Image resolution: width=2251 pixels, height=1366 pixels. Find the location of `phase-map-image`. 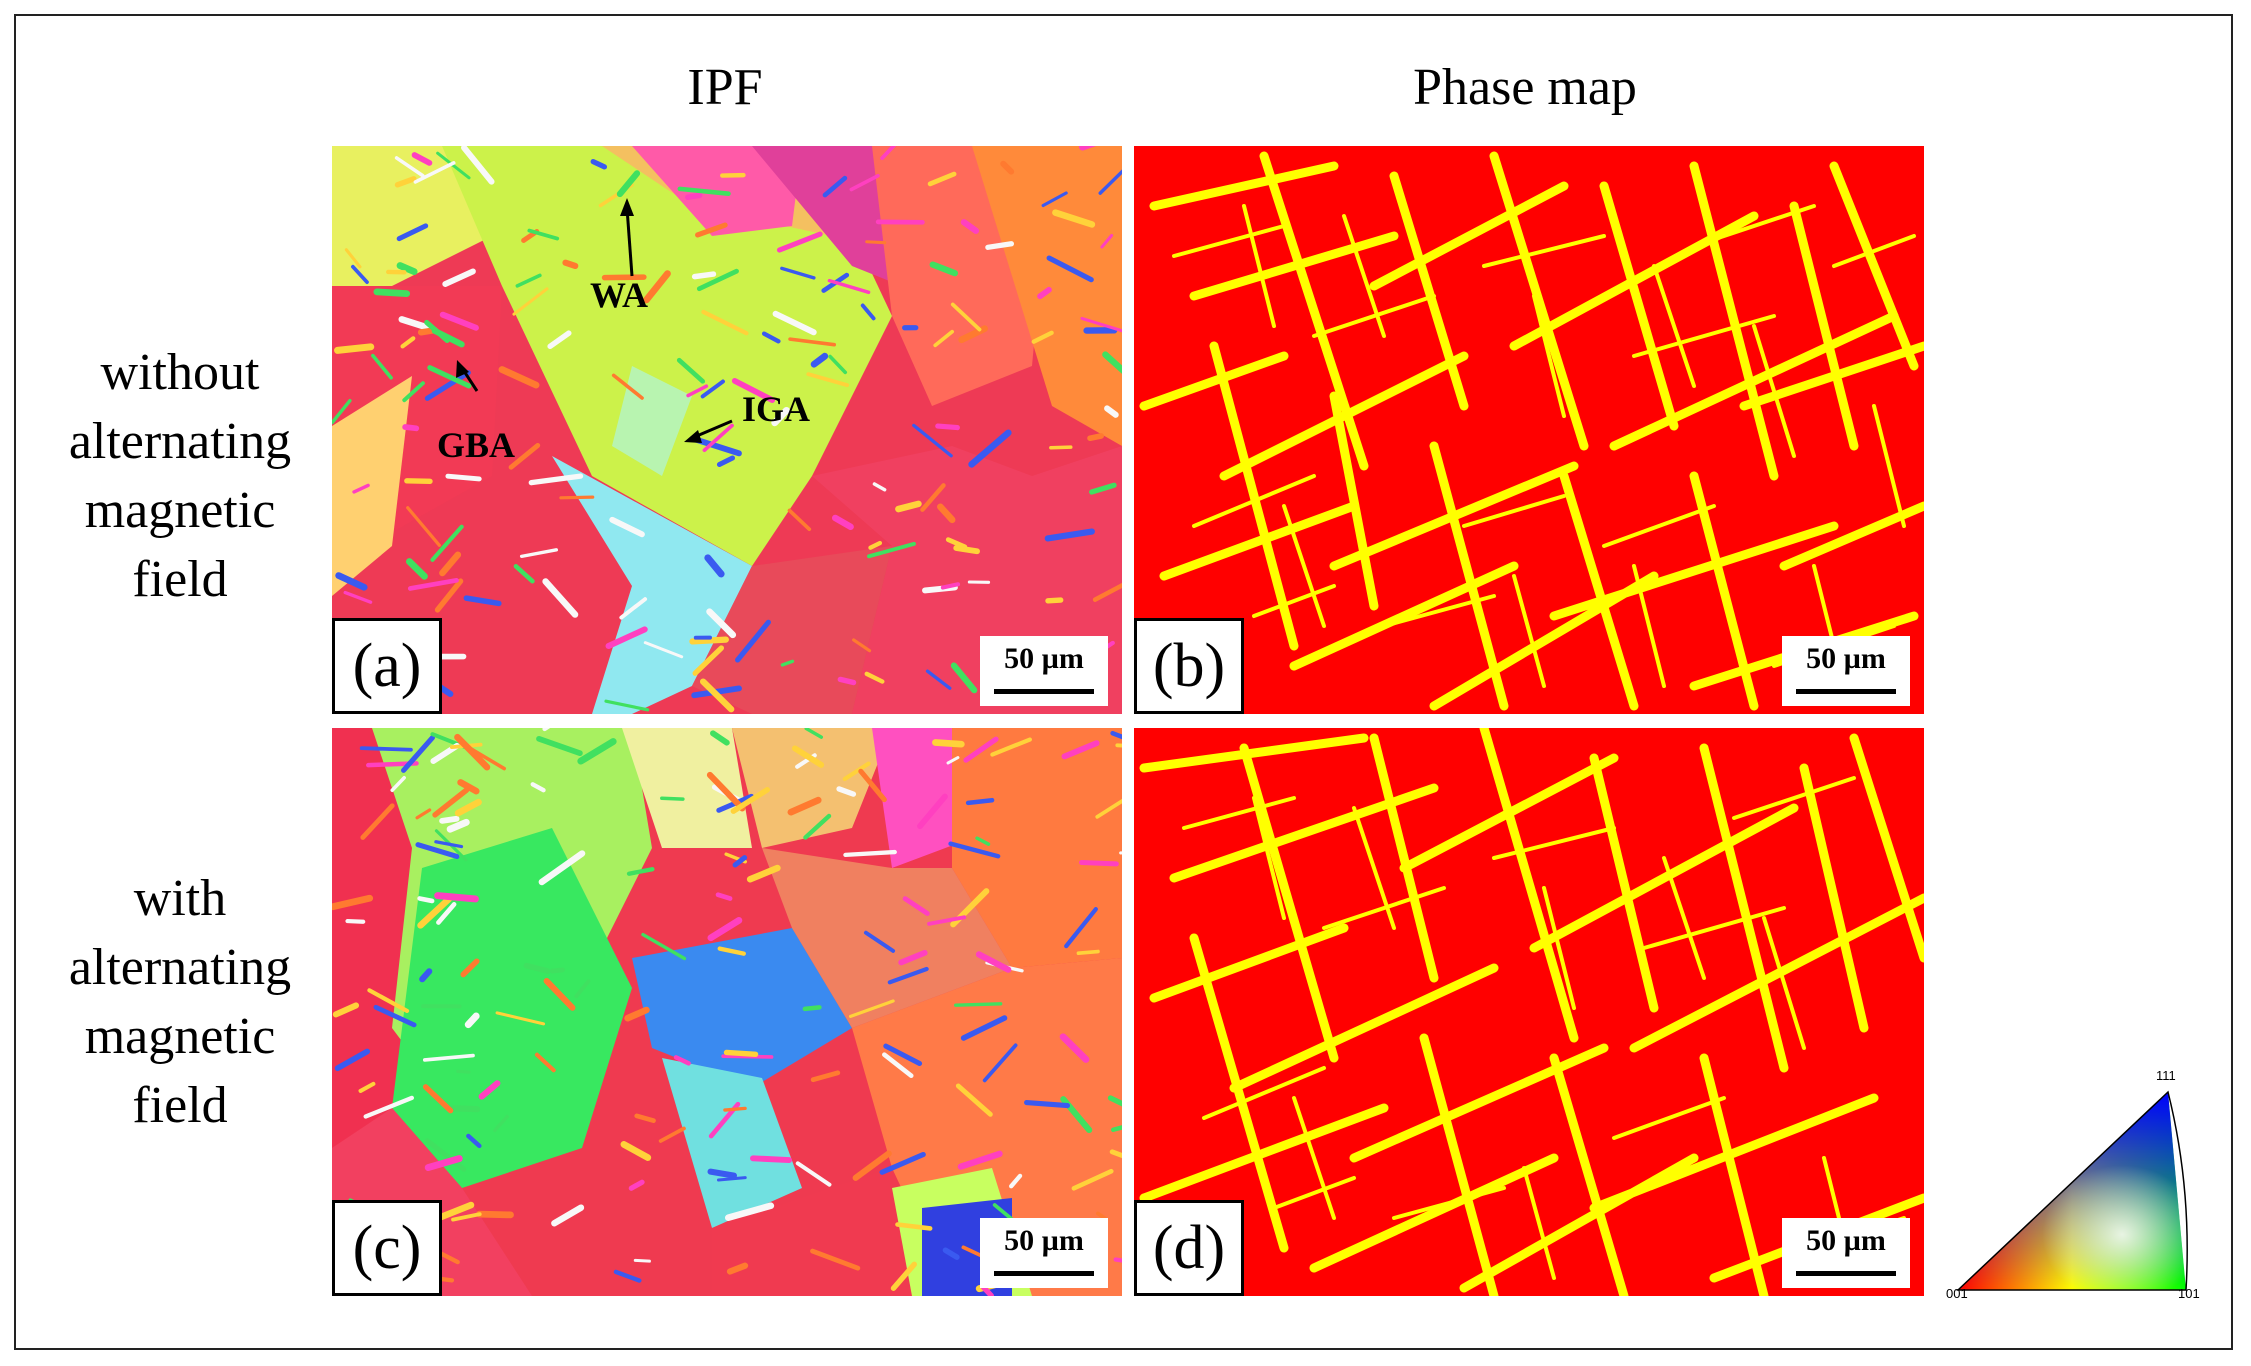

phase-map-image is located at coordinates (1529, 430).